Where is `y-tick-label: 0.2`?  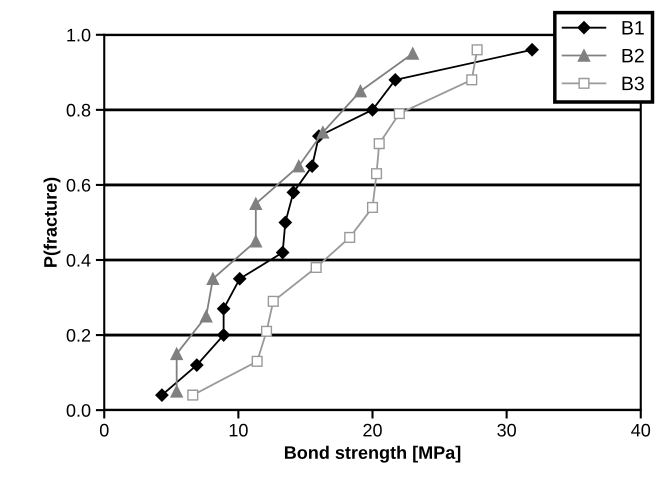
y-tick-label: 0.2 is located at coordinates (78, 335).